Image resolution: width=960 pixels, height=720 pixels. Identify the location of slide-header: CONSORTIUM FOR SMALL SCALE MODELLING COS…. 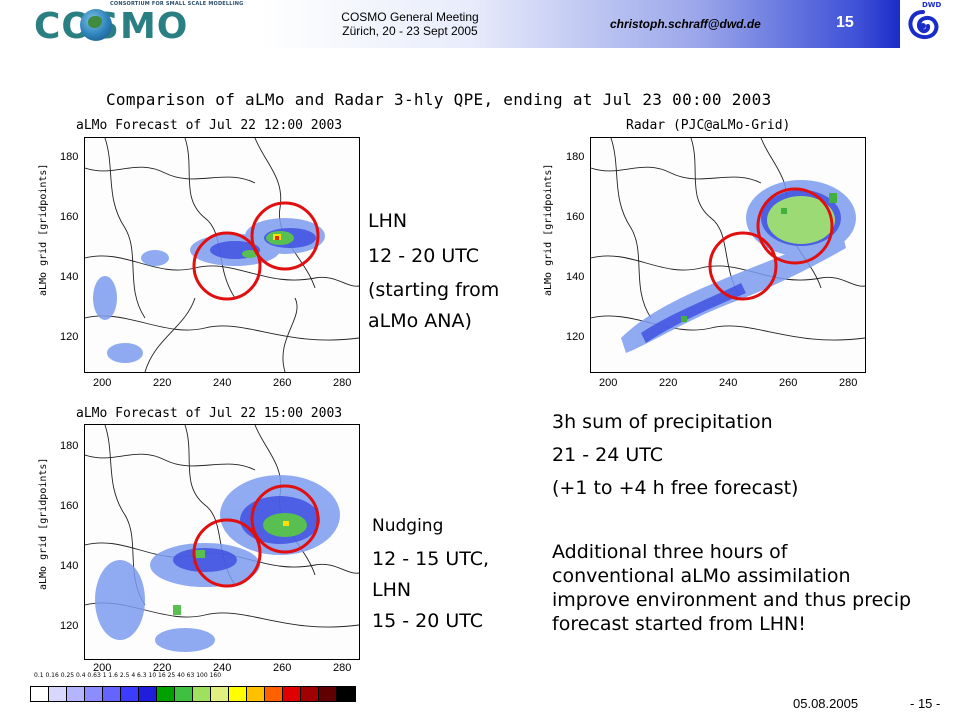
(480, 24).